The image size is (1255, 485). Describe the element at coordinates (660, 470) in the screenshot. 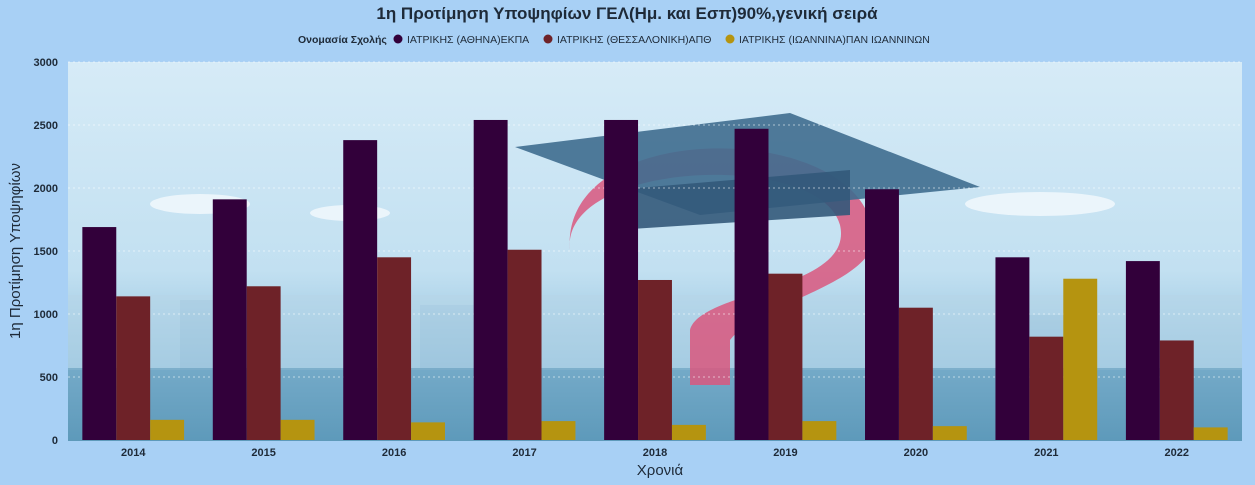

I see `x-axis-title: Χρονιά` at that location.